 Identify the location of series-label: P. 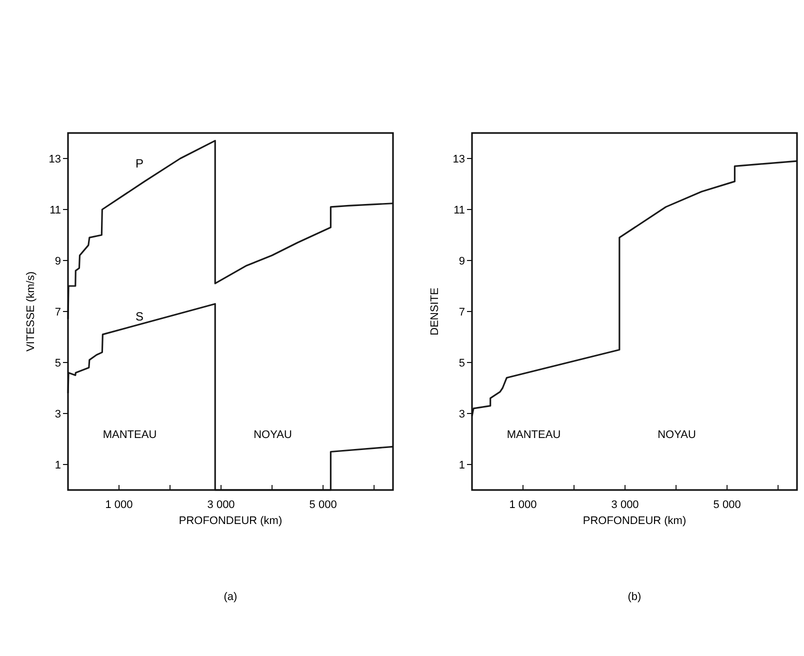
(139, 163).